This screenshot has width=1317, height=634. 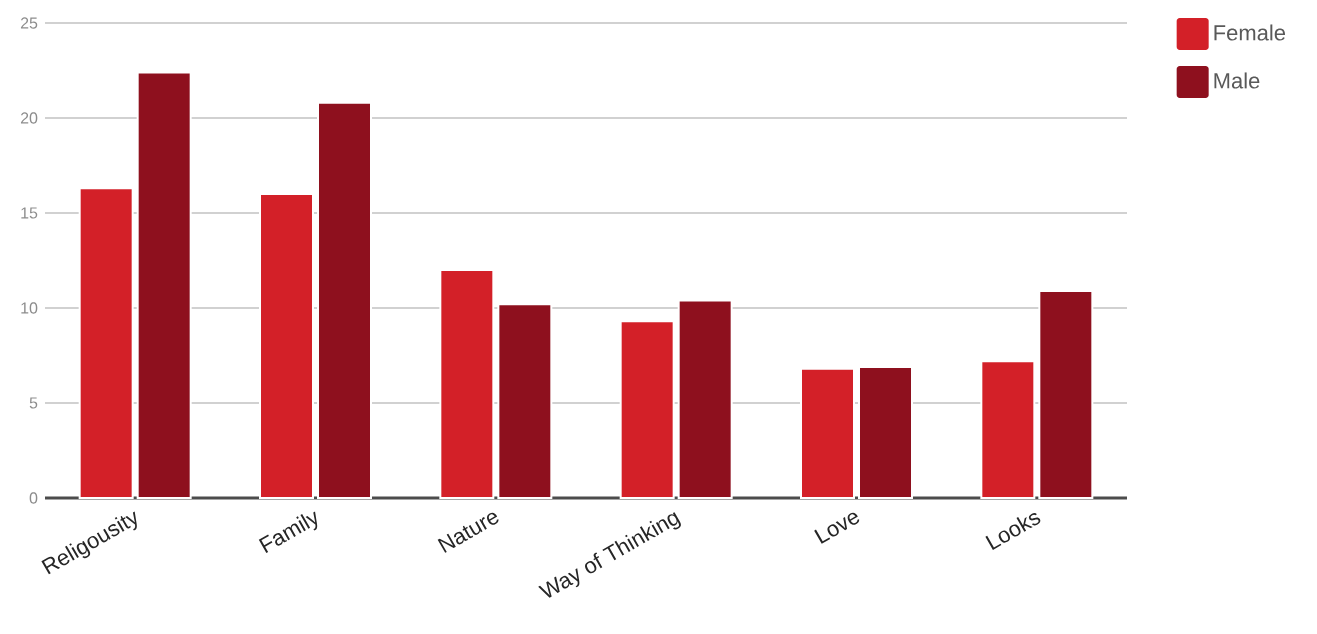 I want to click on legend-label: Male, so click(x=1237, y=80).